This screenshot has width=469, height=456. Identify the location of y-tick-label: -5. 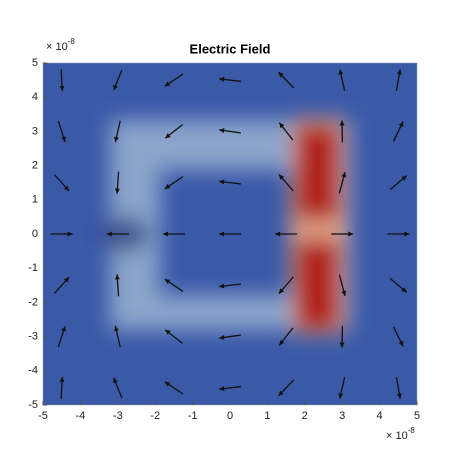
(33, 405).